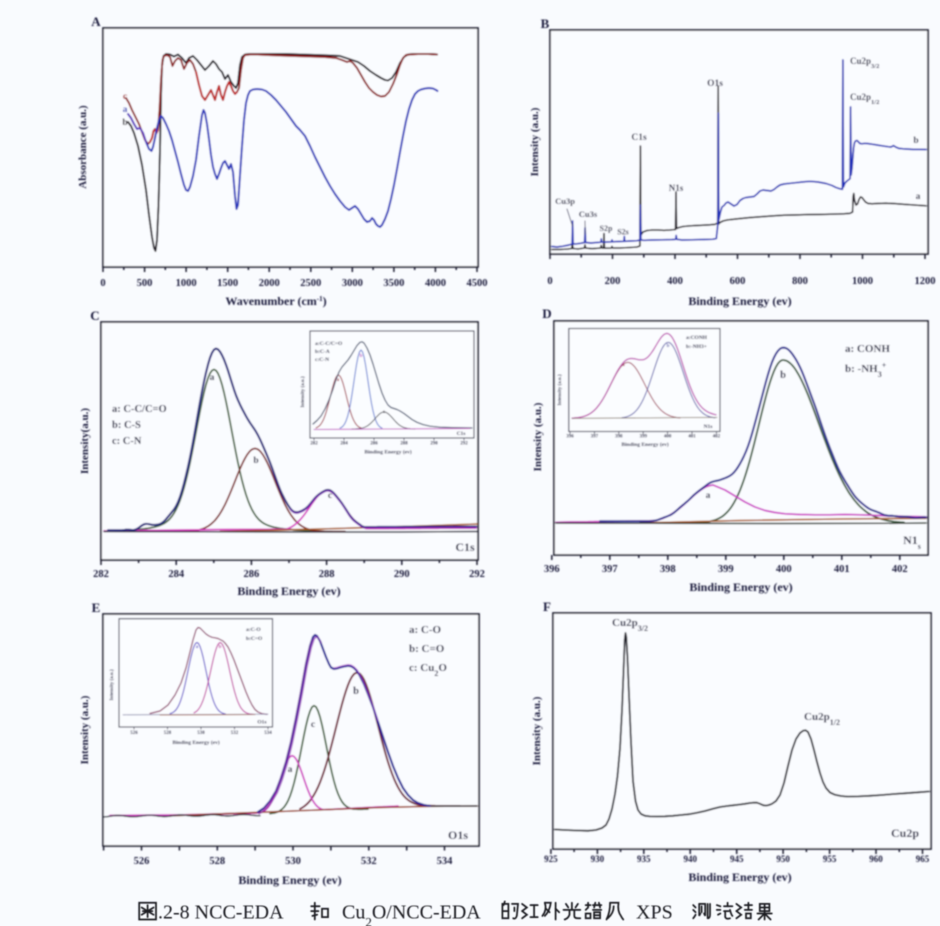 This screenshot has height=926, width=940. I want to click on svg-text: 200, so click(613, 281).